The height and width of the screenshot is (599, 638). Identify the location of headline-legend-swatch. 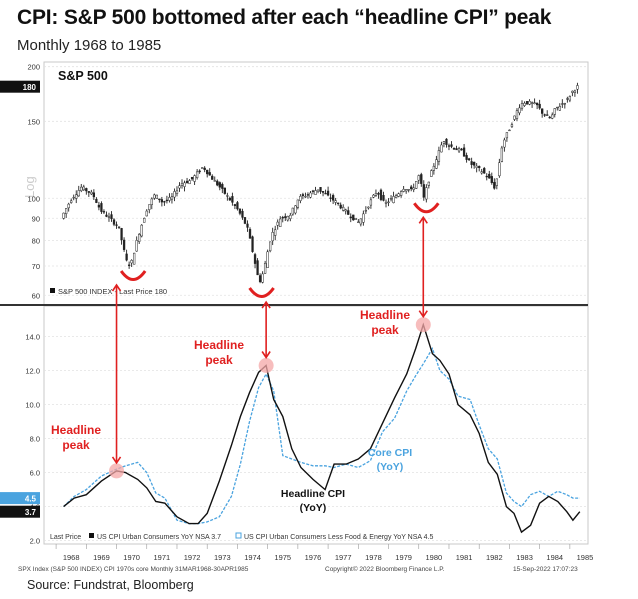
(91, 535).